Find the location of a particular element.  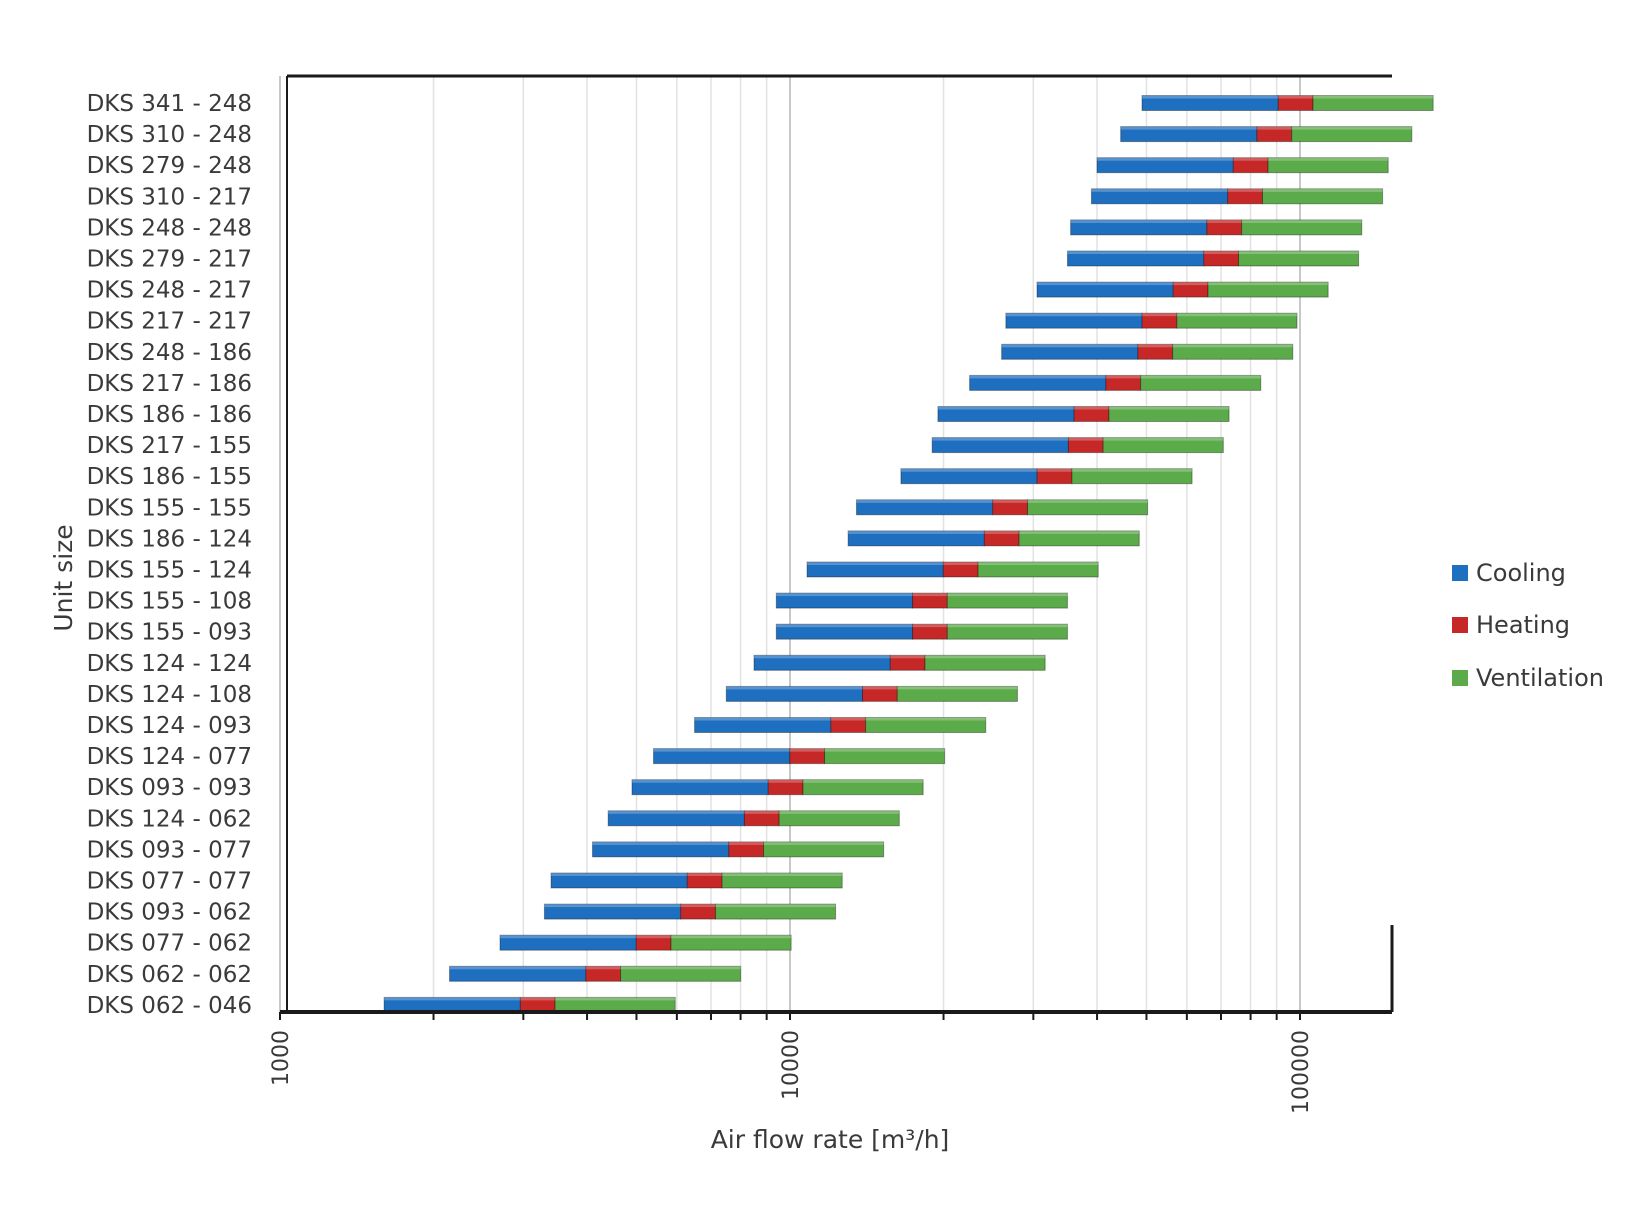

category-label: DKS 124 - 062 is located at coordinates (169, 819).